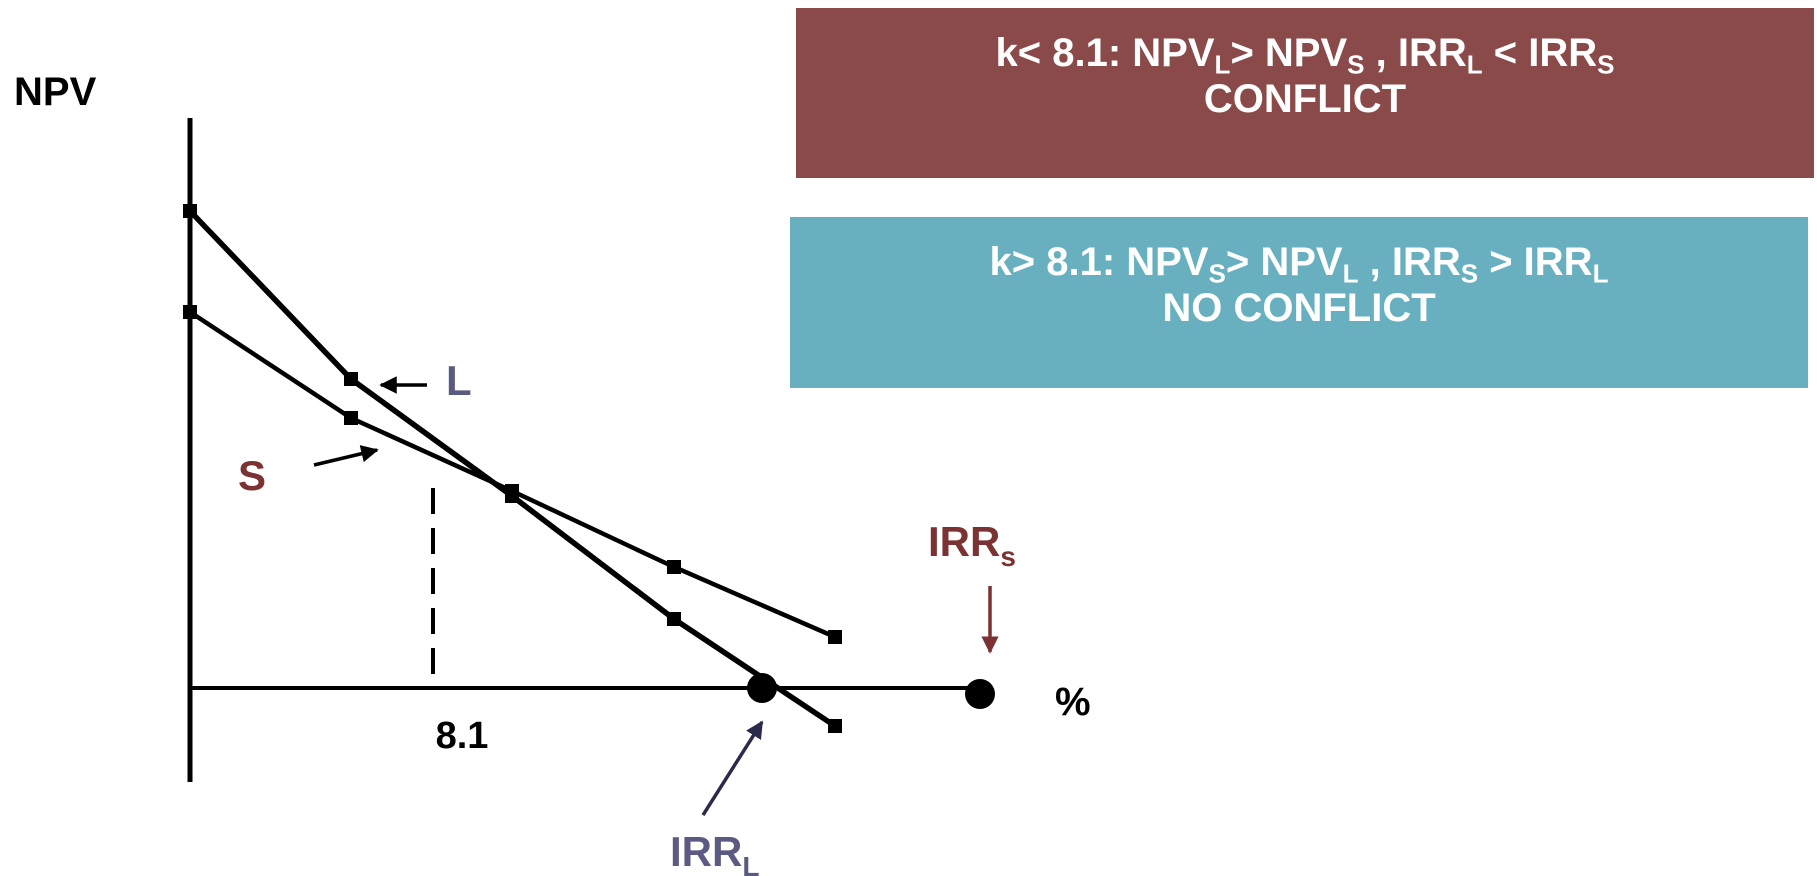 The width and height of the screenshot is (1817, 876). Describe the element at coordinates (462, 736) in the screenshot. I see `x-tick-label: 8.1` at that location.